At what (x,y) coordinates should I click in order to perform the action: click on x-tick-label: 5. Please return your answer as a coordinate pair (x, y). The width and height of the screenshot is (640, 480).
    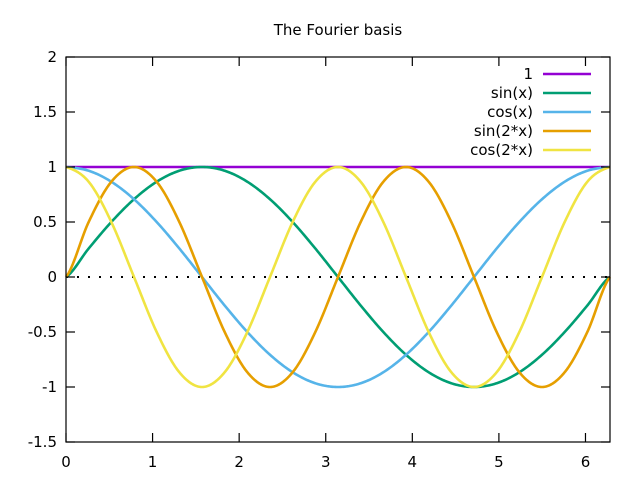
    Looking at the image, I should click on (499, 462).